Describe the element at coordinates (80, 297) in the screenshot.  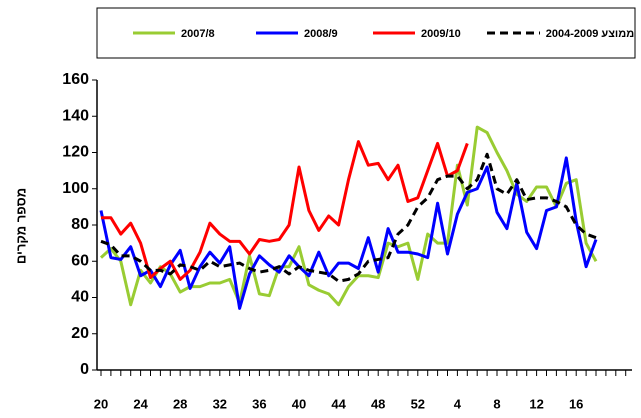
I see `y-tick-label: 40` at that location.